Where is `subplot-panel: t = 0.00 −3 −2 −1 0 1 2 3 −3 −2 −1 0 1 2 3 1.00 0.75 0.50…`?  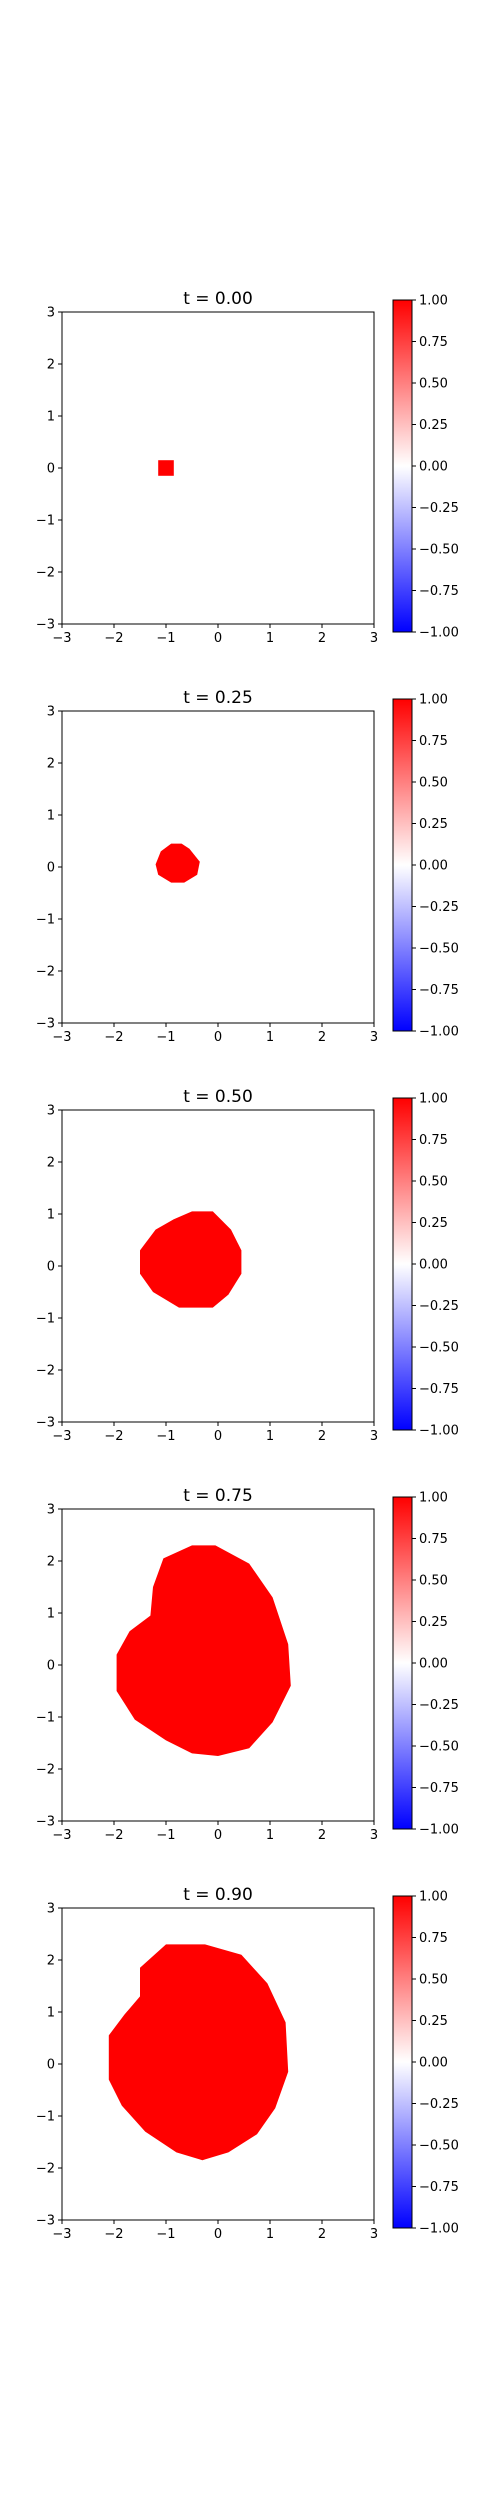 subplot-panel: t = 0.00 −3 −2 −1 0 1 2 3 −3 −2 −1 0 1 2 3 1.00 0.75 0.50… is located at coordinates (247, 467).